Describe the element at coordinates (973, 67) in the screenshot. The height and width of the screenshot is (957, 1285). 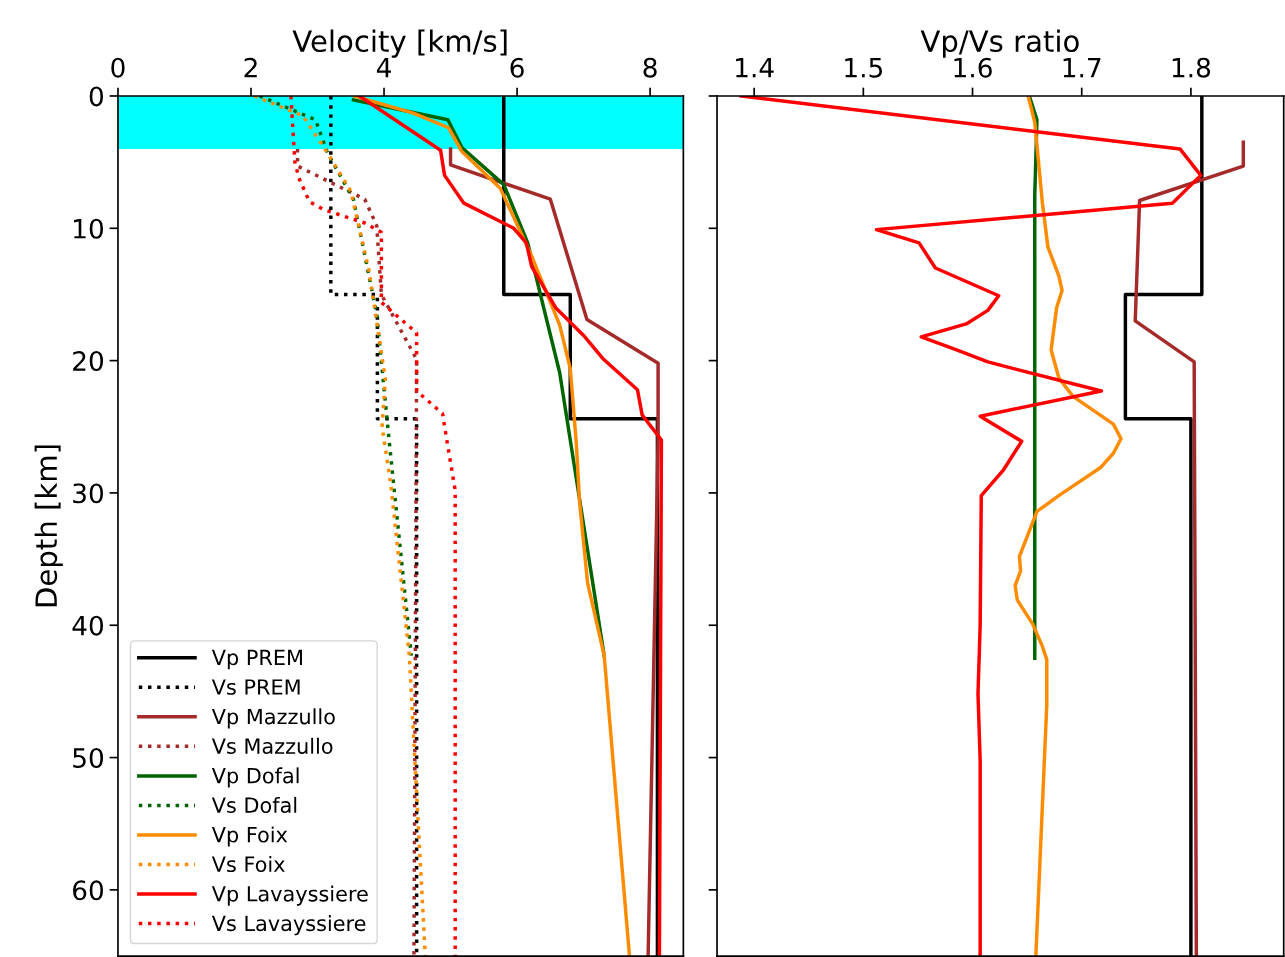
I see `x-tick-label: 1.6` at that location.